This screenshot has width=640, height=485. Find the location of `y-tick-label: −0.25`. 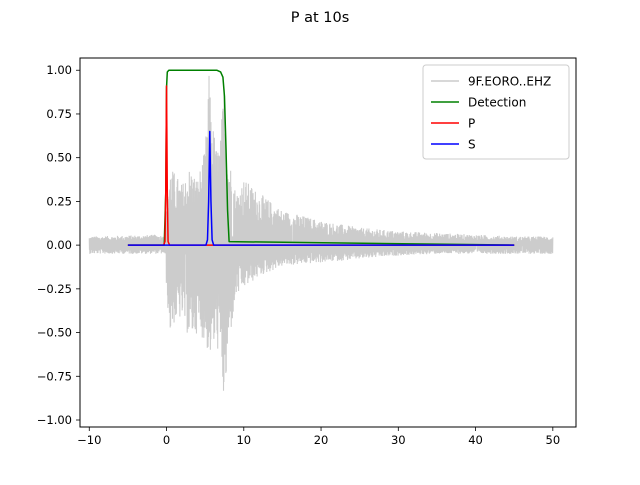

y-tick-label: −0.25 is located at coordinates (54, 289).